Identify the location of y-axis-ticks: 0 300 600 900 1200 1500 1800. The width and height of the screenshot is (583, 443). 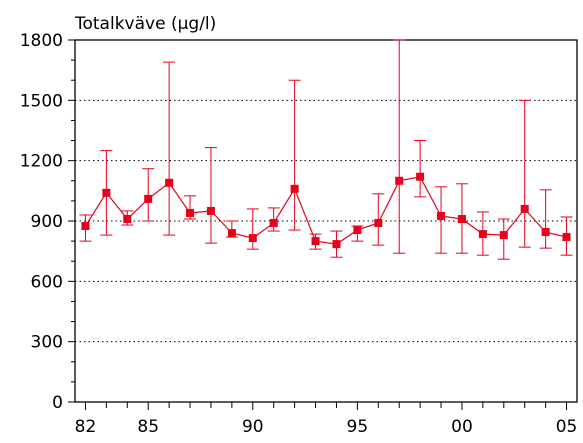
(47, 222).